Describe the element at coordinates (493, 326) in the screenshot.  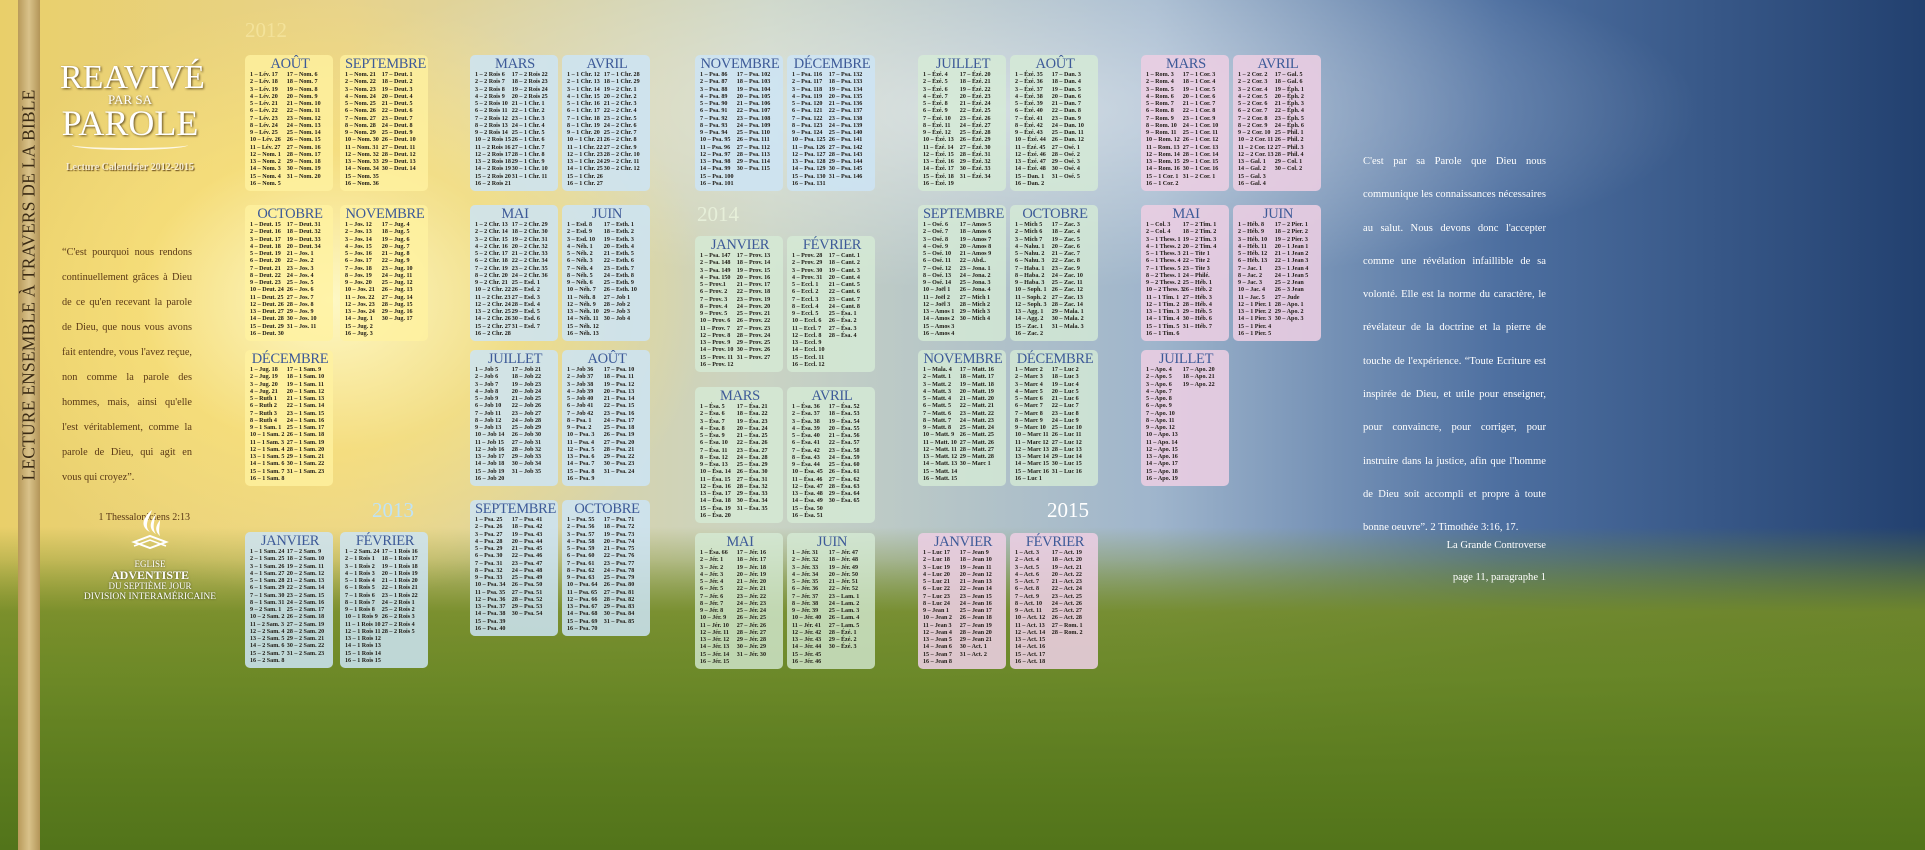
I see `daily-reading: 15 – 2 Chr. 27` at that location.